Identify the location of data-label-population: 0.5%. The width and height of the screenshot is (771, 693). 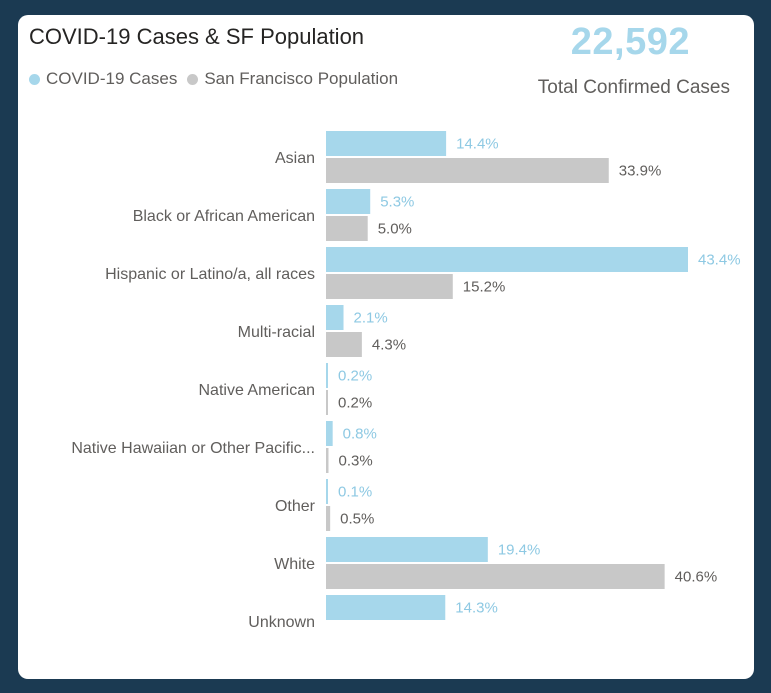
(357, 519).